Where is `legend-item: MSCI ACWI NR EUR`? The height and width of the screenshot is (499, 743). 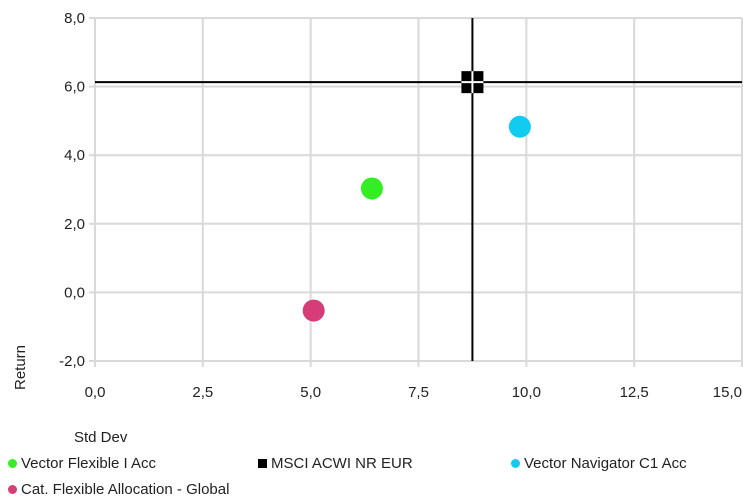
legend-item: MSCI ACWI NR EUR is located at coordinates (335, 463).